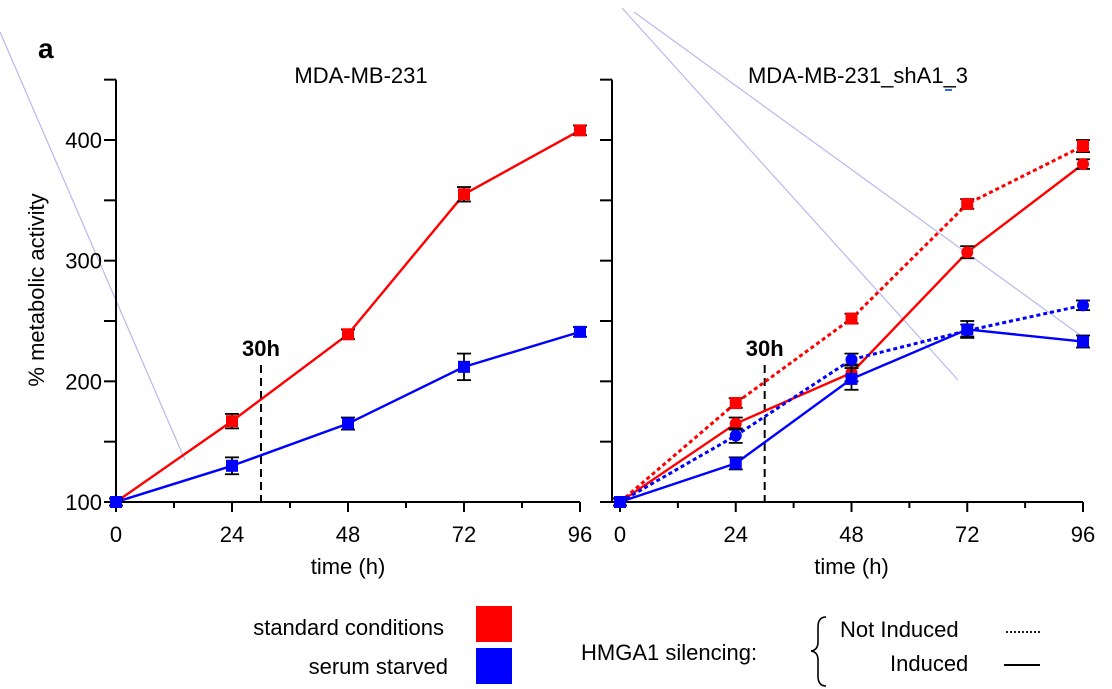 The image size is (1112, 689). I want to click on y-axis-label: % metabolic activity, so click(36, 289).